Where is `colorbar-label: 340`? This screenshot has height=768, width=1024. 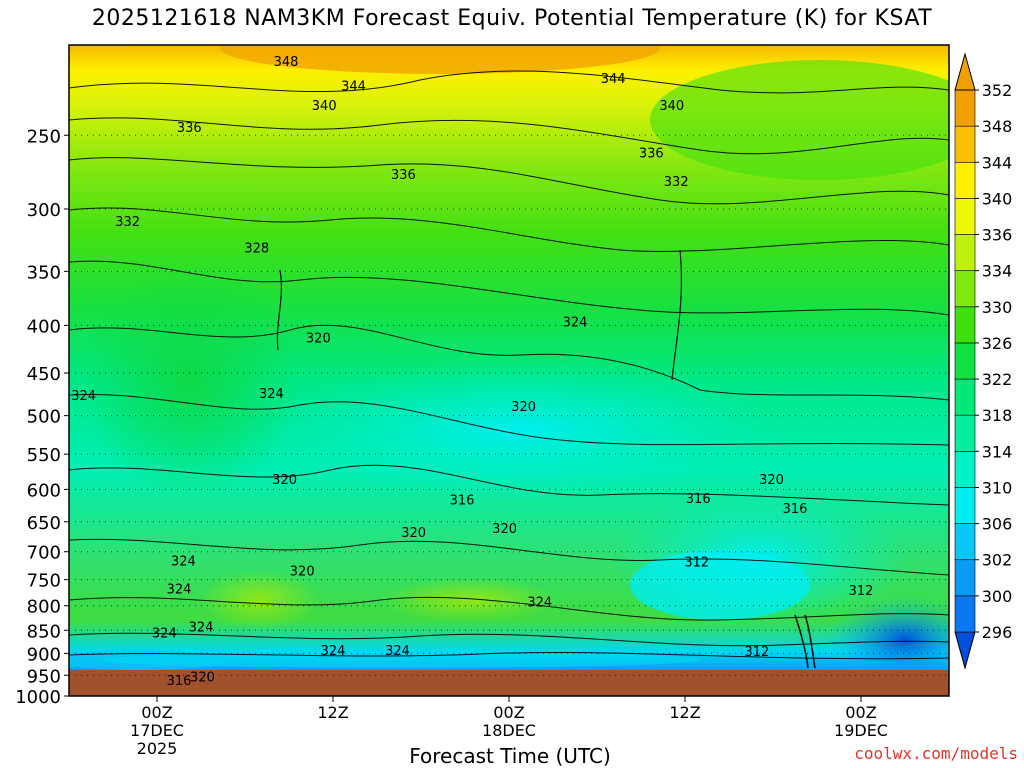 colorbar-label: 340 is located at coordinates (997, 198).